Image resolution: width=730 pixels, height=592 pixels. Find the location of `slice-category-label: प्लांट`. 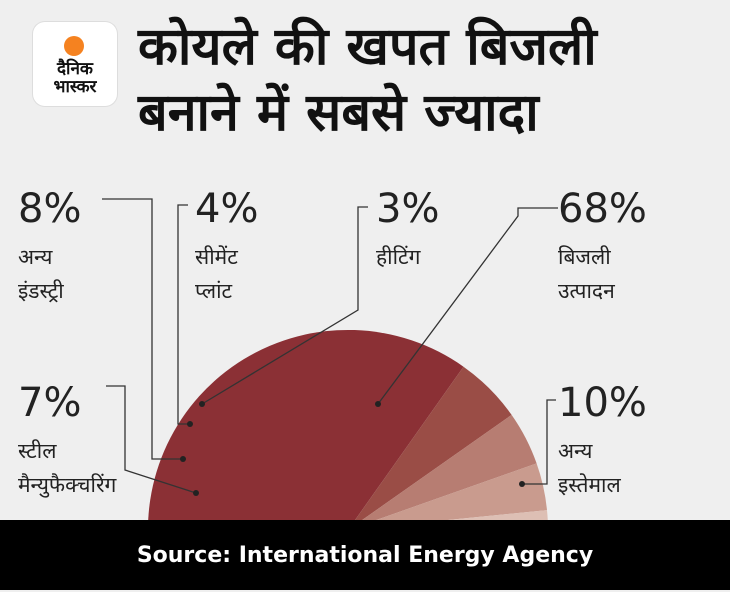

slice-category-label: प्लांट is located at coordinates (214, 291).